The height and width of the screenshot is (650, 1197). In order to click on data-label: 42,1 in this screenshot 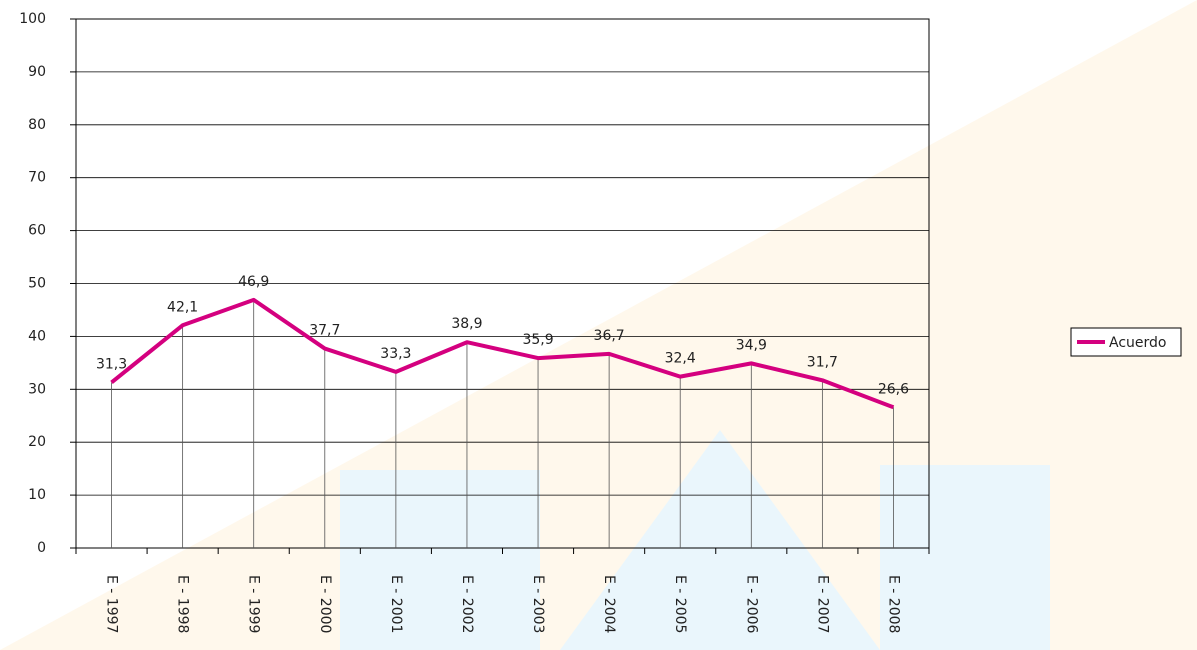, I will do `click(182, 307)`.